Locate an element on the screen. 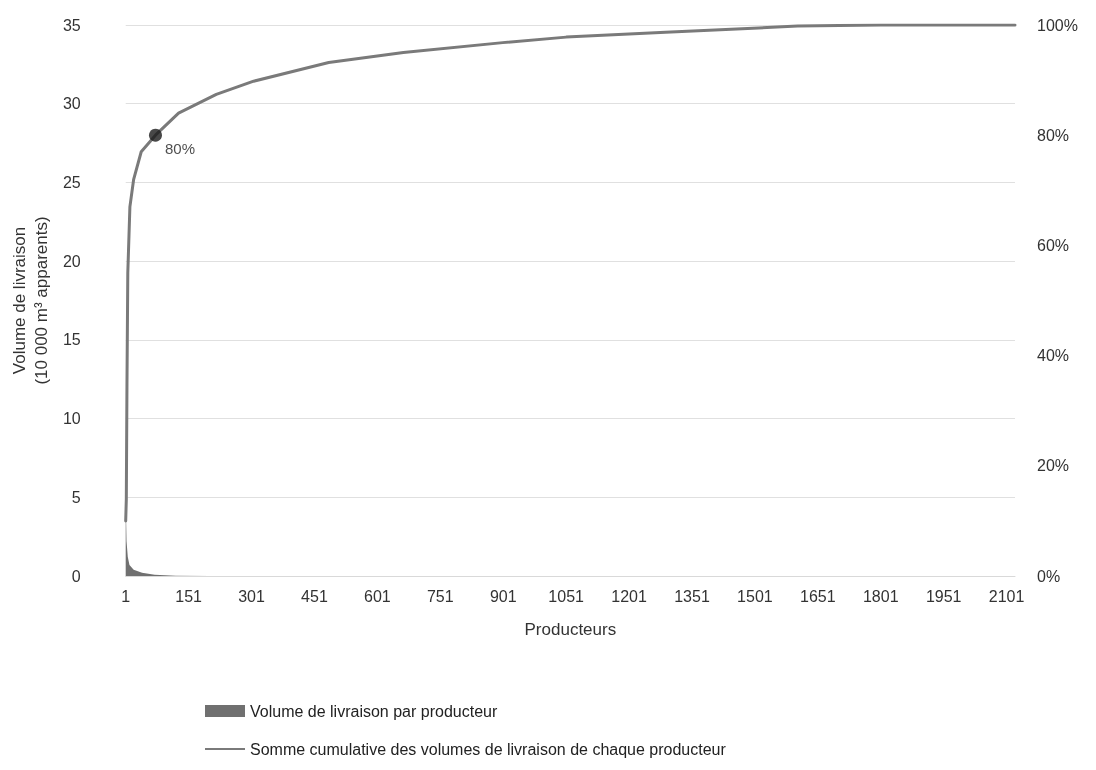  x-tick-label: 451 is located at coordinates (314, 596).